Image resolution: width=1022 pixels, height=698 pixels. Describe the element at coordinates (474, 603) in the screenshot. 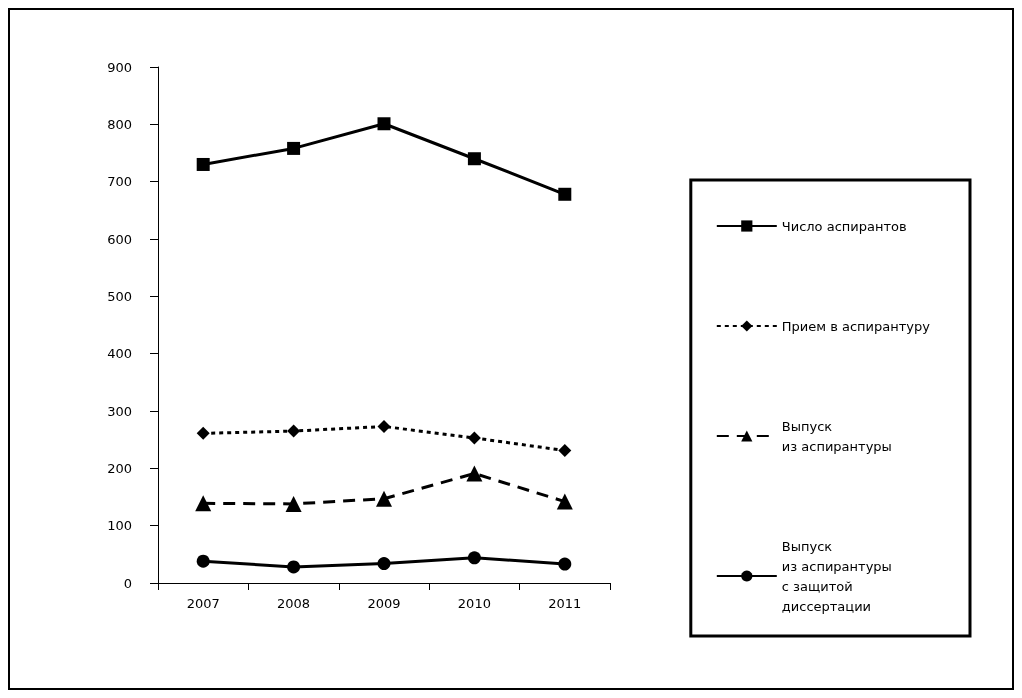

I see `x-tick-label: 2010` at that location.